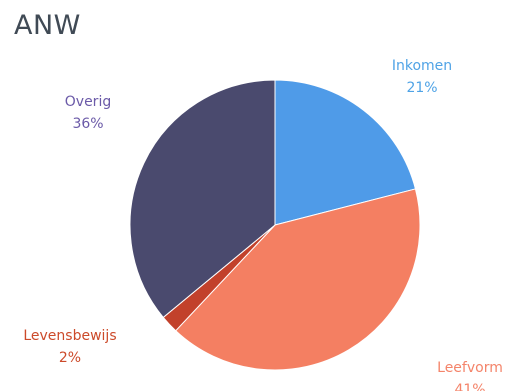  I want to click on slice-label-levensbewijs: Levensbewijs, so click(69, 336).